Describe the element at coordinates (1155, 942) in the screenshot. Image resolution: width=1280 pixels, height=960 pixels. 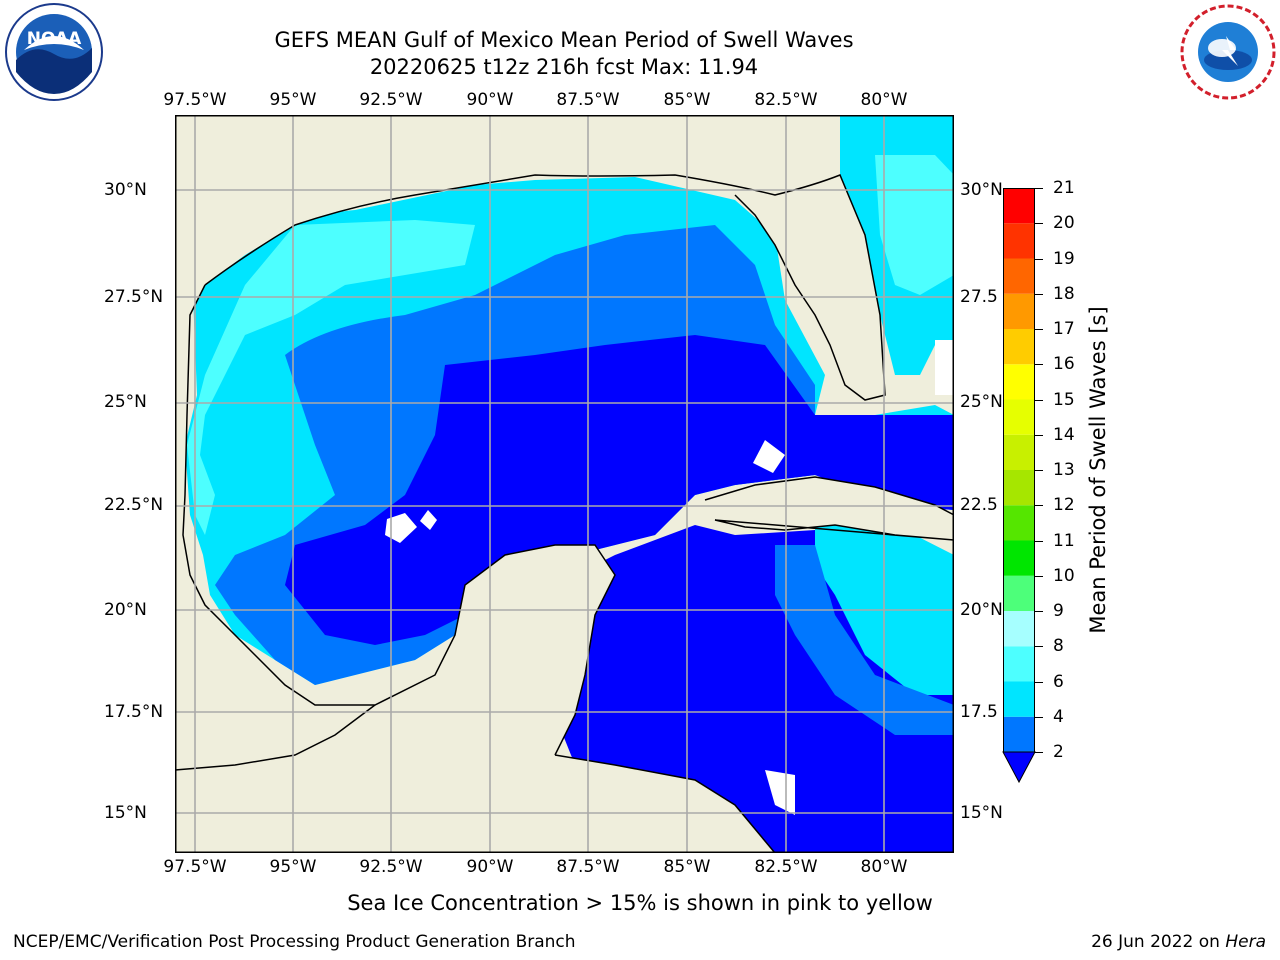
I see `date-text: 26 Jun 2022 on` at that location.